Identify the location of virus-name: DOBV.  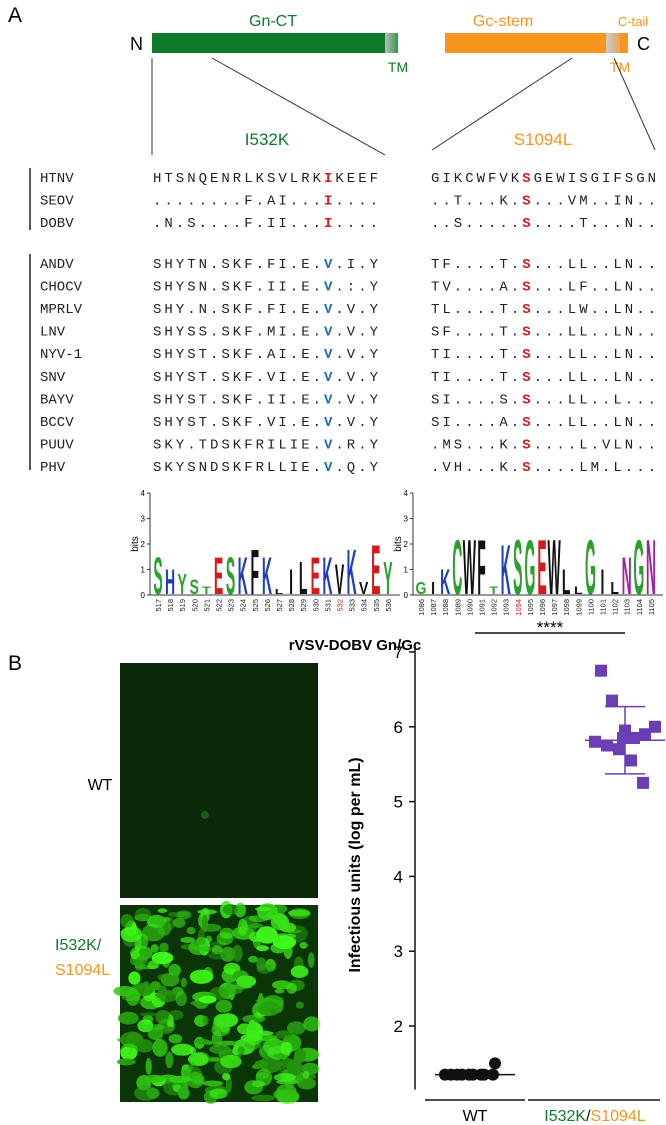
(57, 224).